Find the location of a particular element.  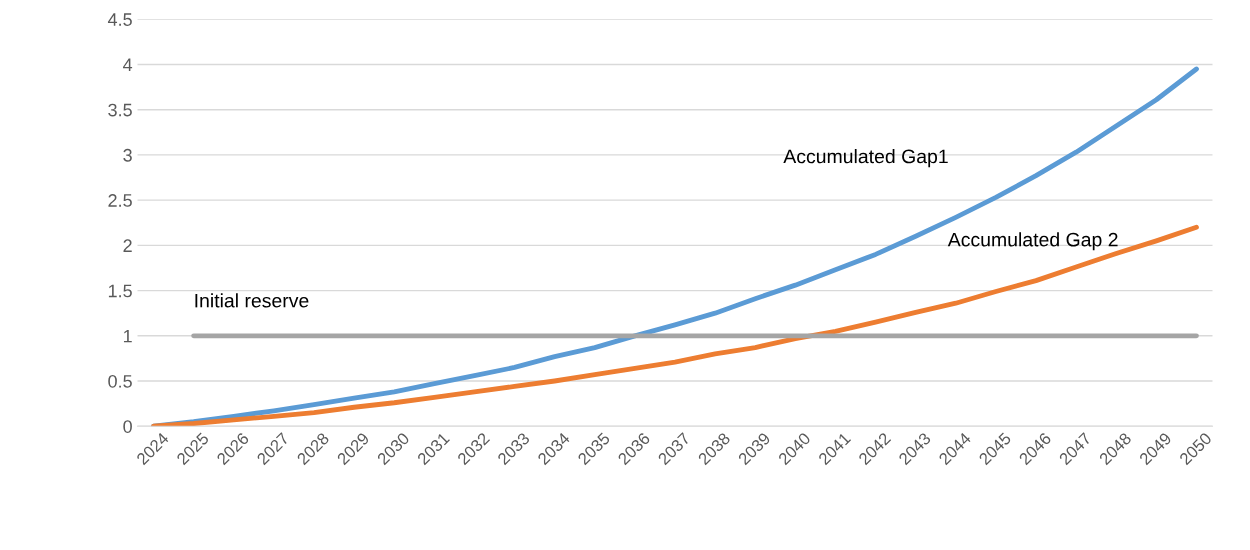

y-tick-label: 1 is located at coordinates (127, 336).